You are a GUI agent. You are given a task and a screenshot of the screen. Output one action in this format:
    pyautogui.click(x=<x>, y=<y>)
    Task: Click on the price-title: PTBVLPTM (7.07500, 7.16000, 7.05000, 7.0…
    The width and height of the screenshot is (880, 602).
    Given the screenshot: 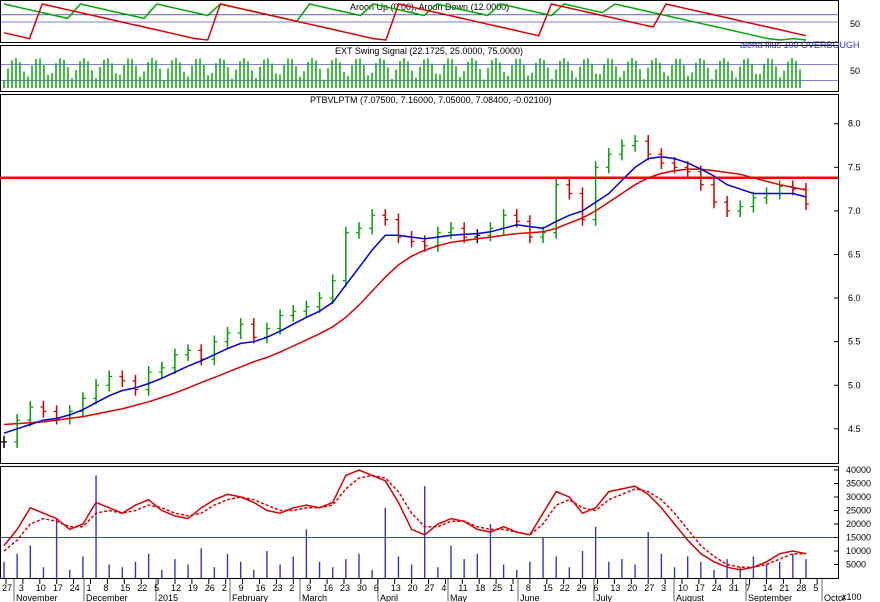 What is the action you would take?
    pyautogui.click(x=431, y=100)
    